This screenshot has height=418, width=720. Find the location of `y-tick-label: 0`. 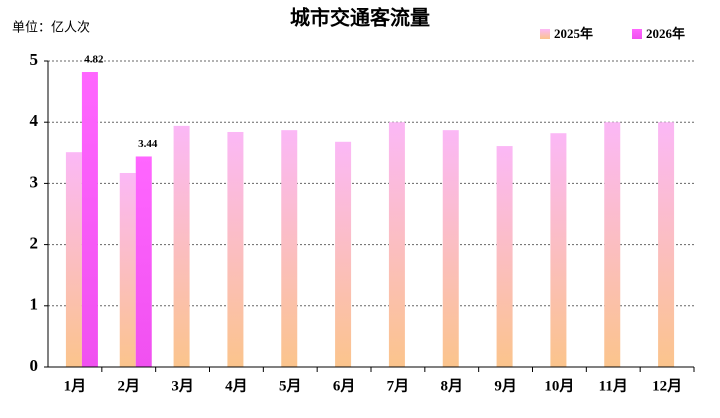

y-tick-label: 0 is located at coordinates (34, 365).